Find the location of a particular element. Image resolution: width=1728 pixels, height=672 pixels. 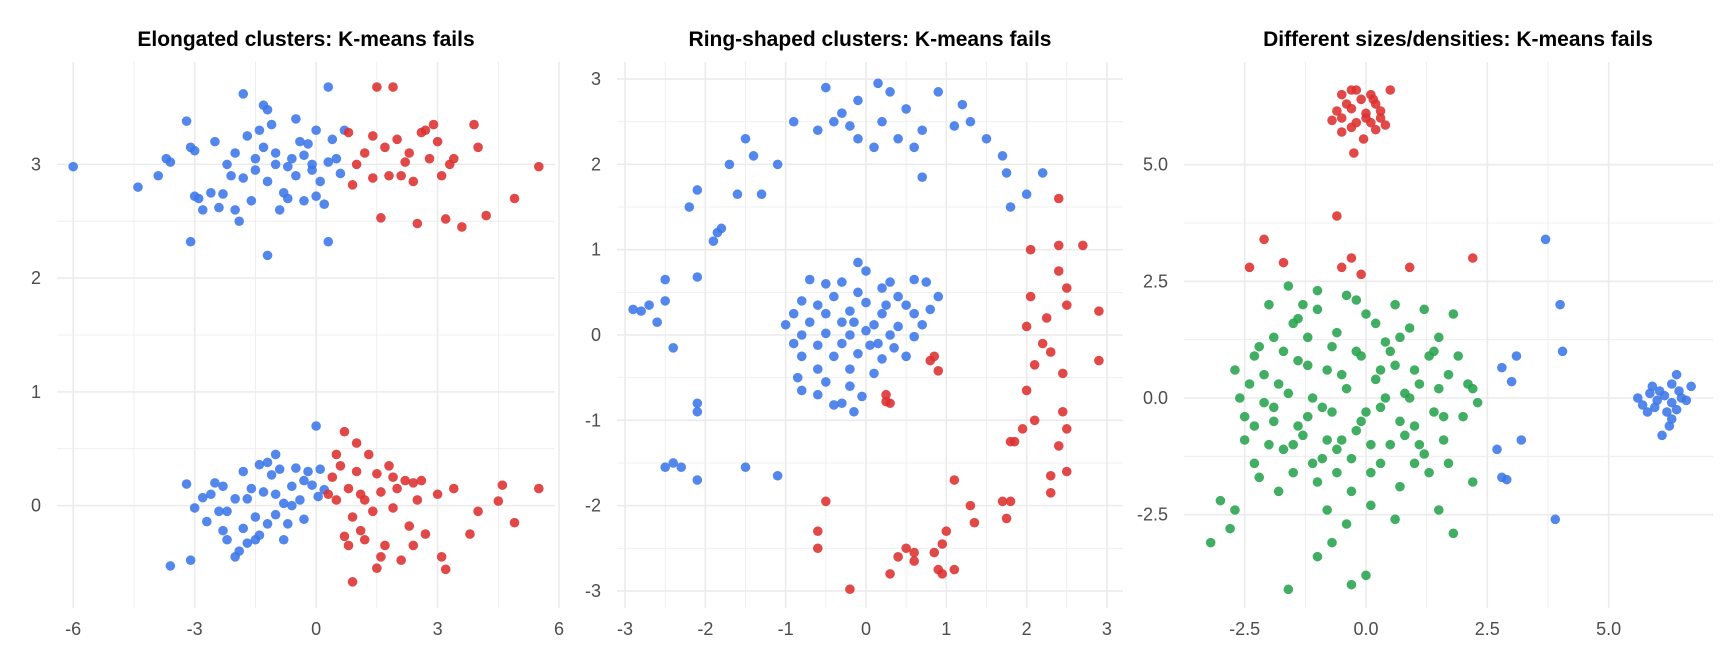

panel-title: Different sizes/densities: K-means fails is located at coordinates (1458, 39).